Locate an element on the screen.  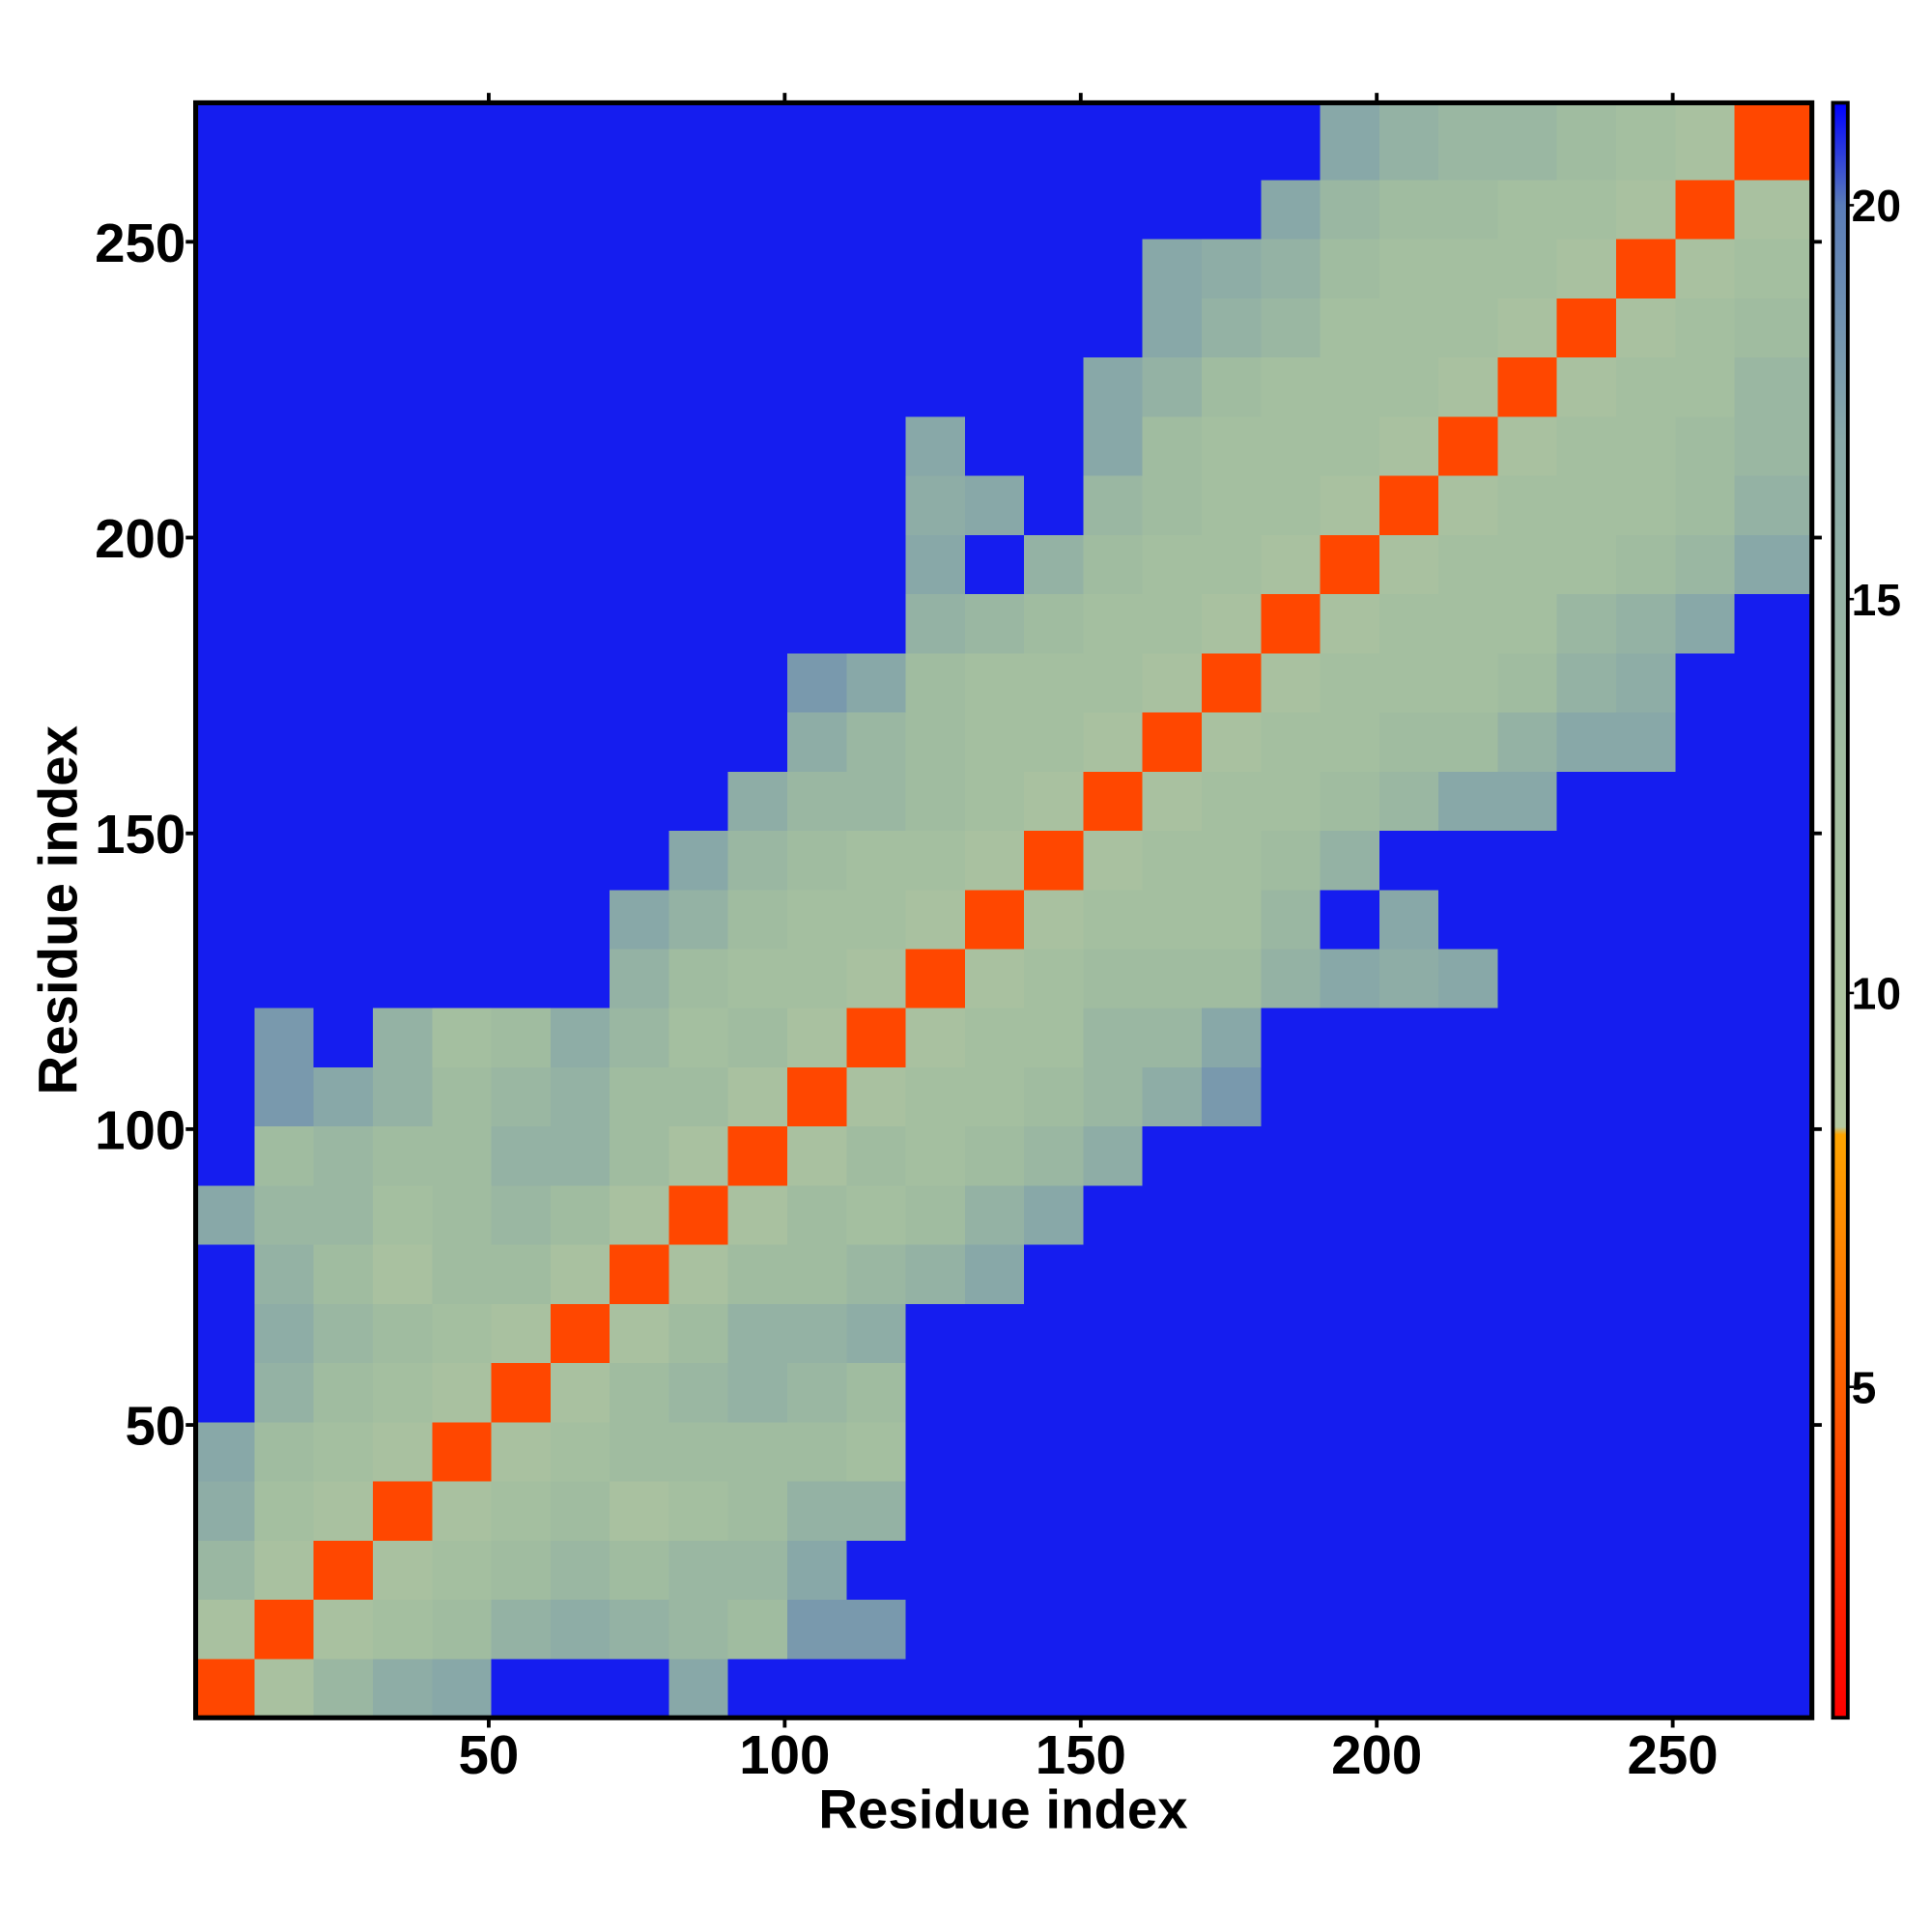
y-tick-label: 200 is located at coordinates (140, 538).